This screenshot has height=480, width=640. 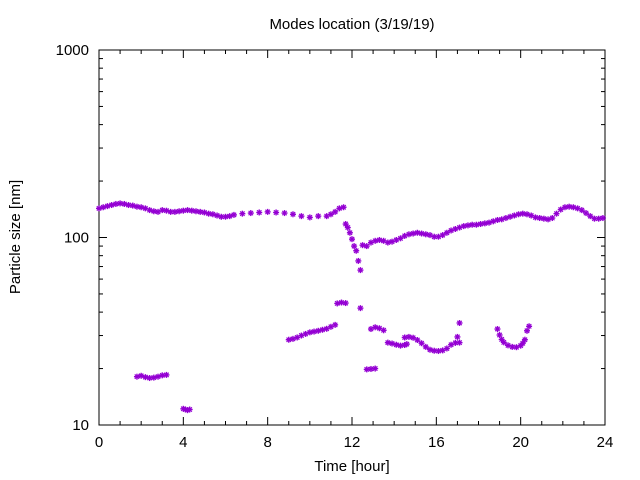 What do you see at coordinates (183, 442) in the screenshot?
I see `x-tick-label: 4` at bounding box center [183, 442].